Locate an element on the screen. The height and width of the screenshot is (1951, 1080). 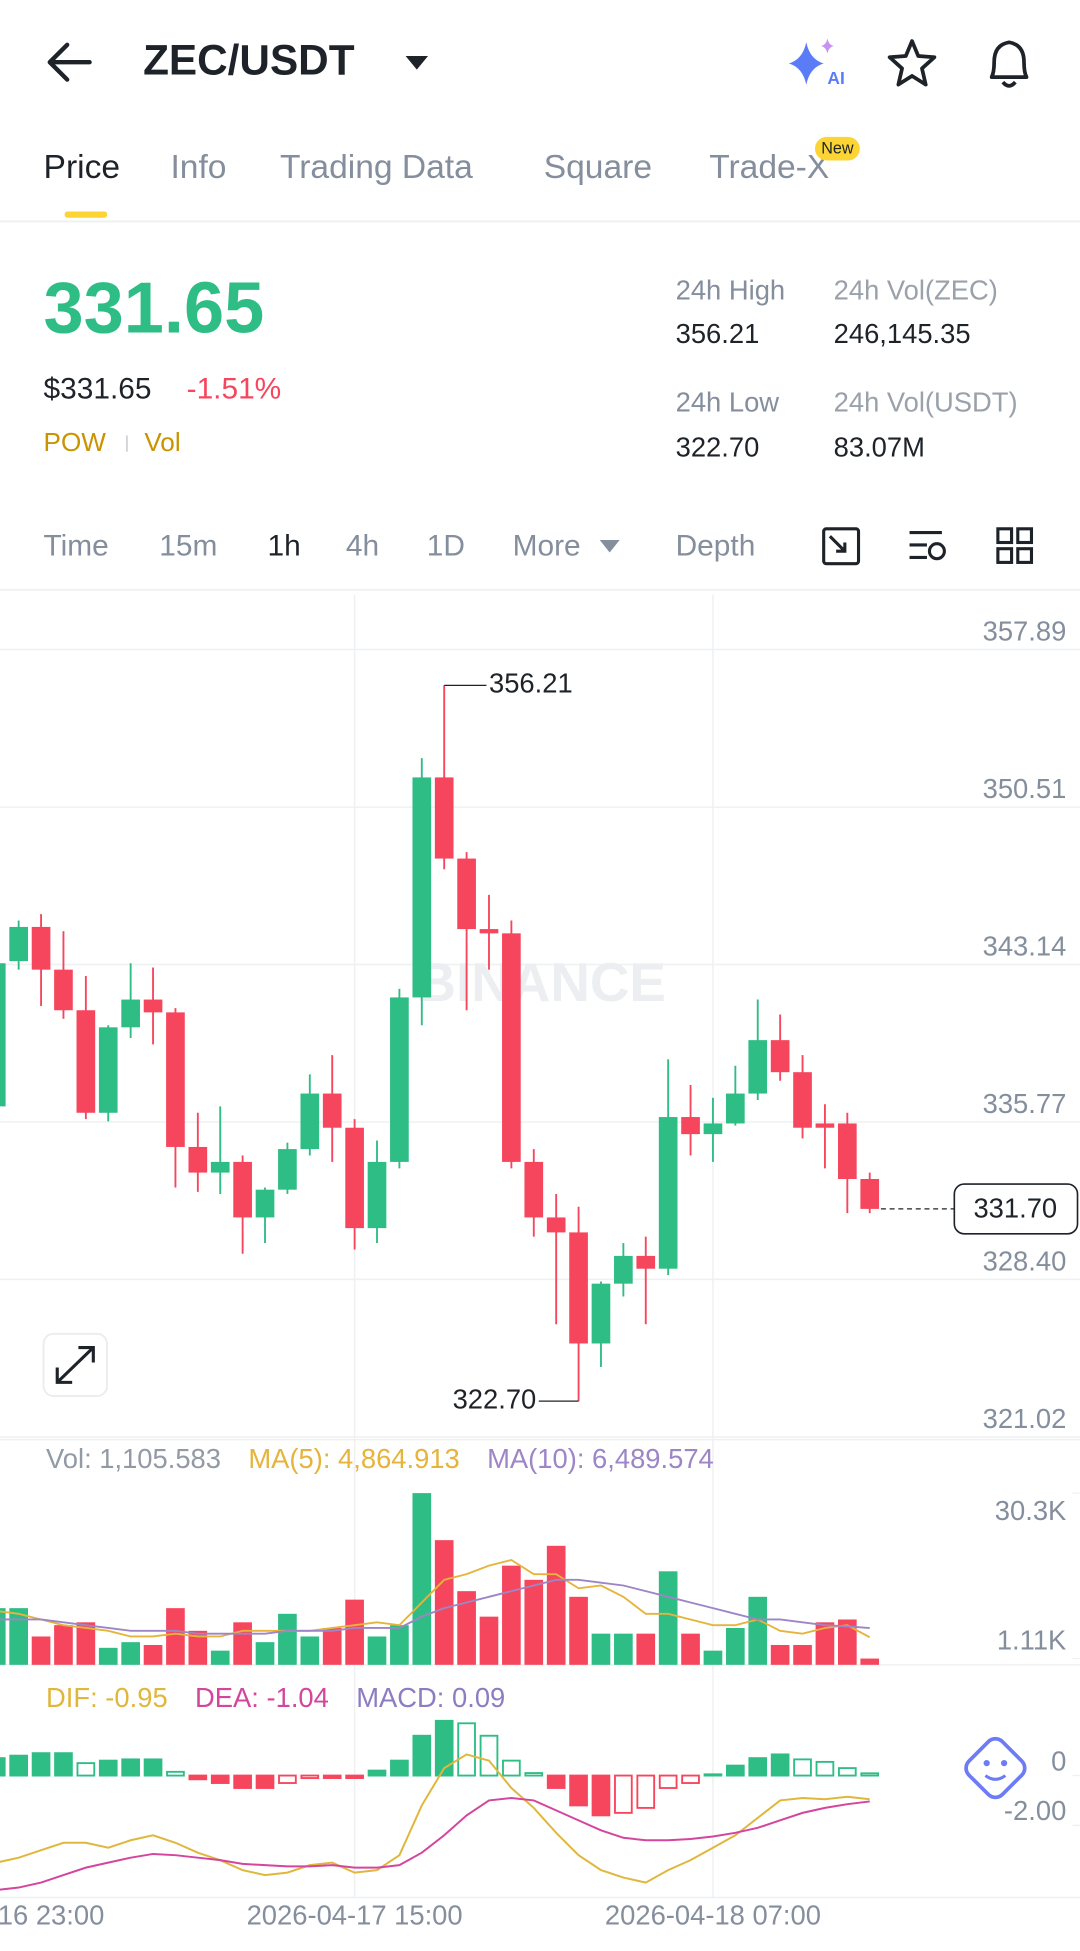
low-label: 322.70 is located at coordinates (495, 1398).